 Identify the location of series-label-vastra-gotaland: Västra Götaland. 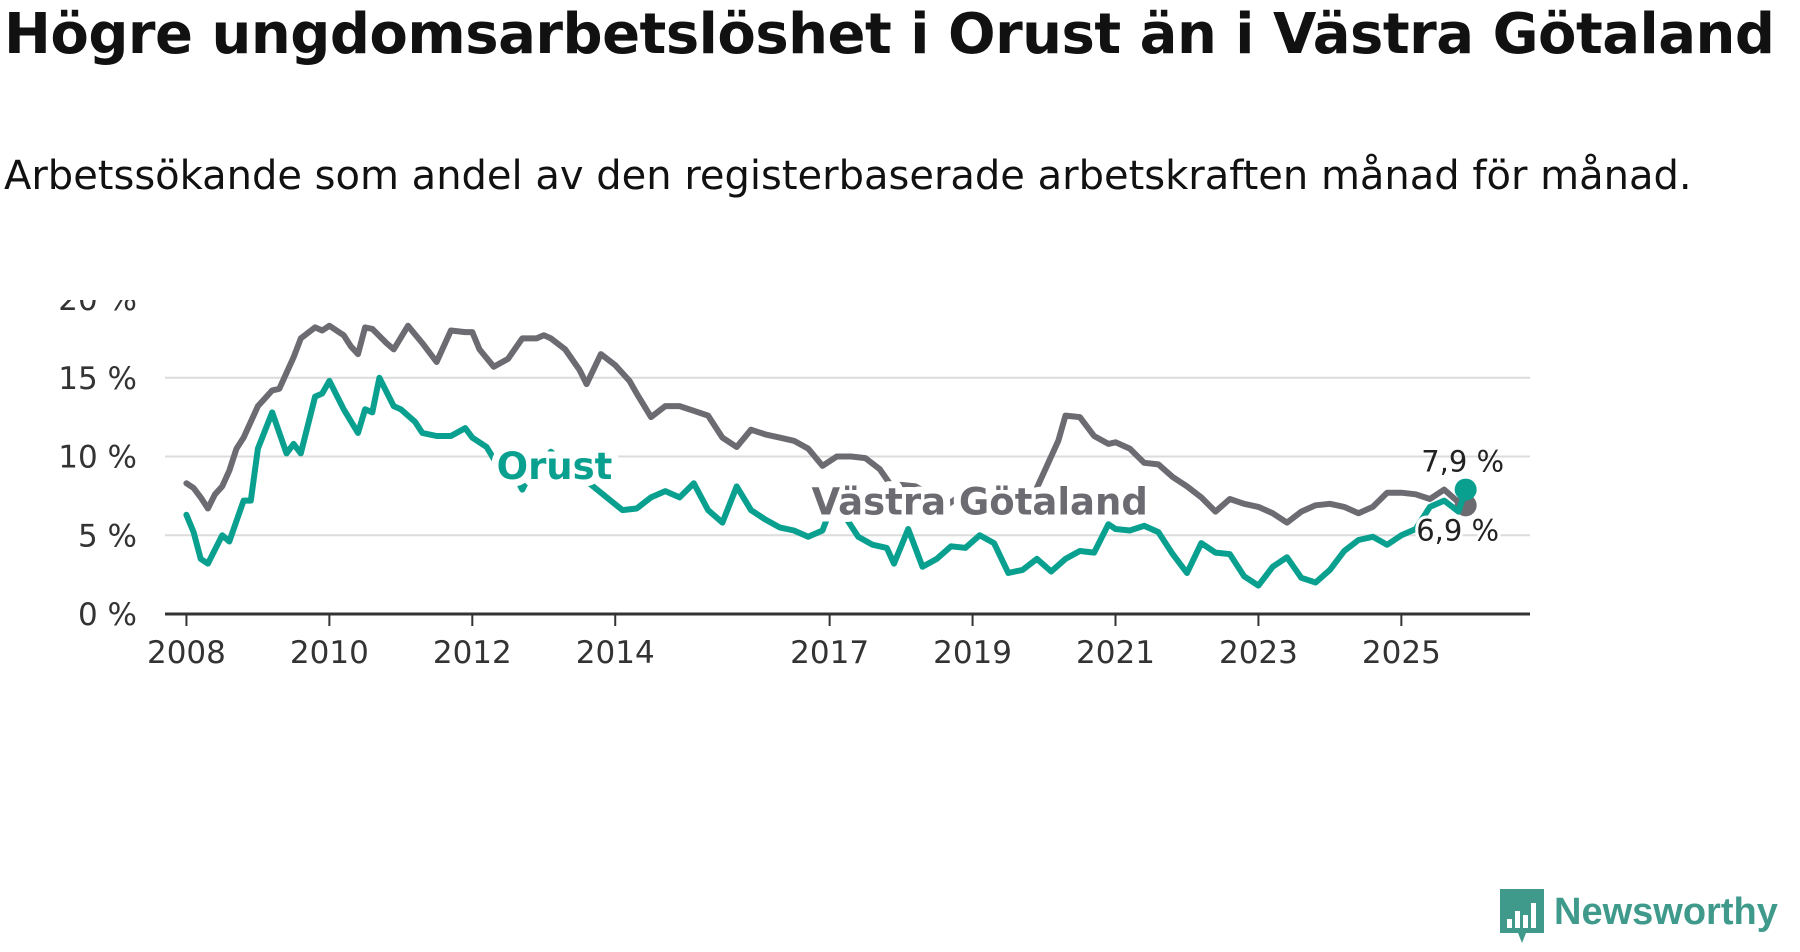
(980, 502).